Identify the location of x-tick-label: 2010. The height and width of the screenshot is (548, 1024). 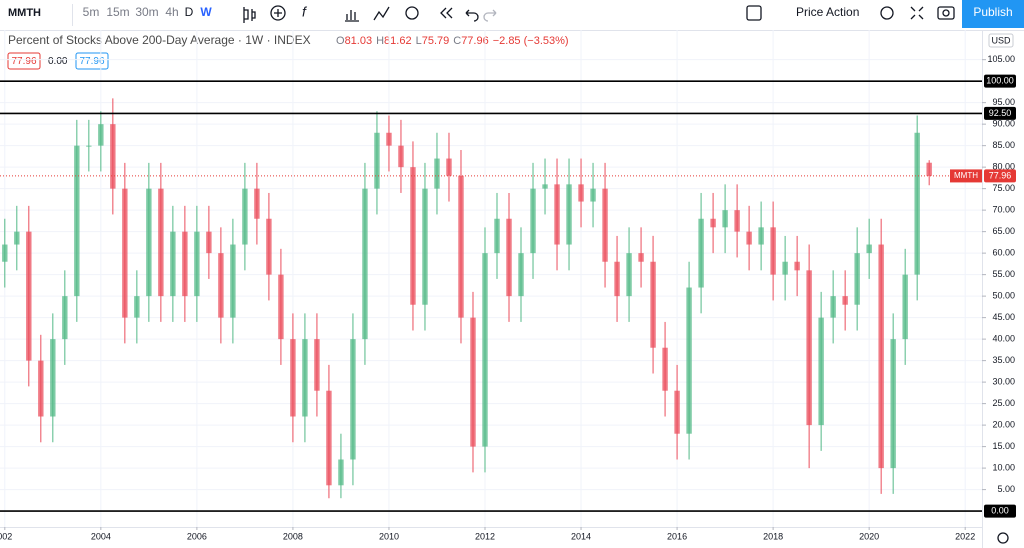
(389, 536).